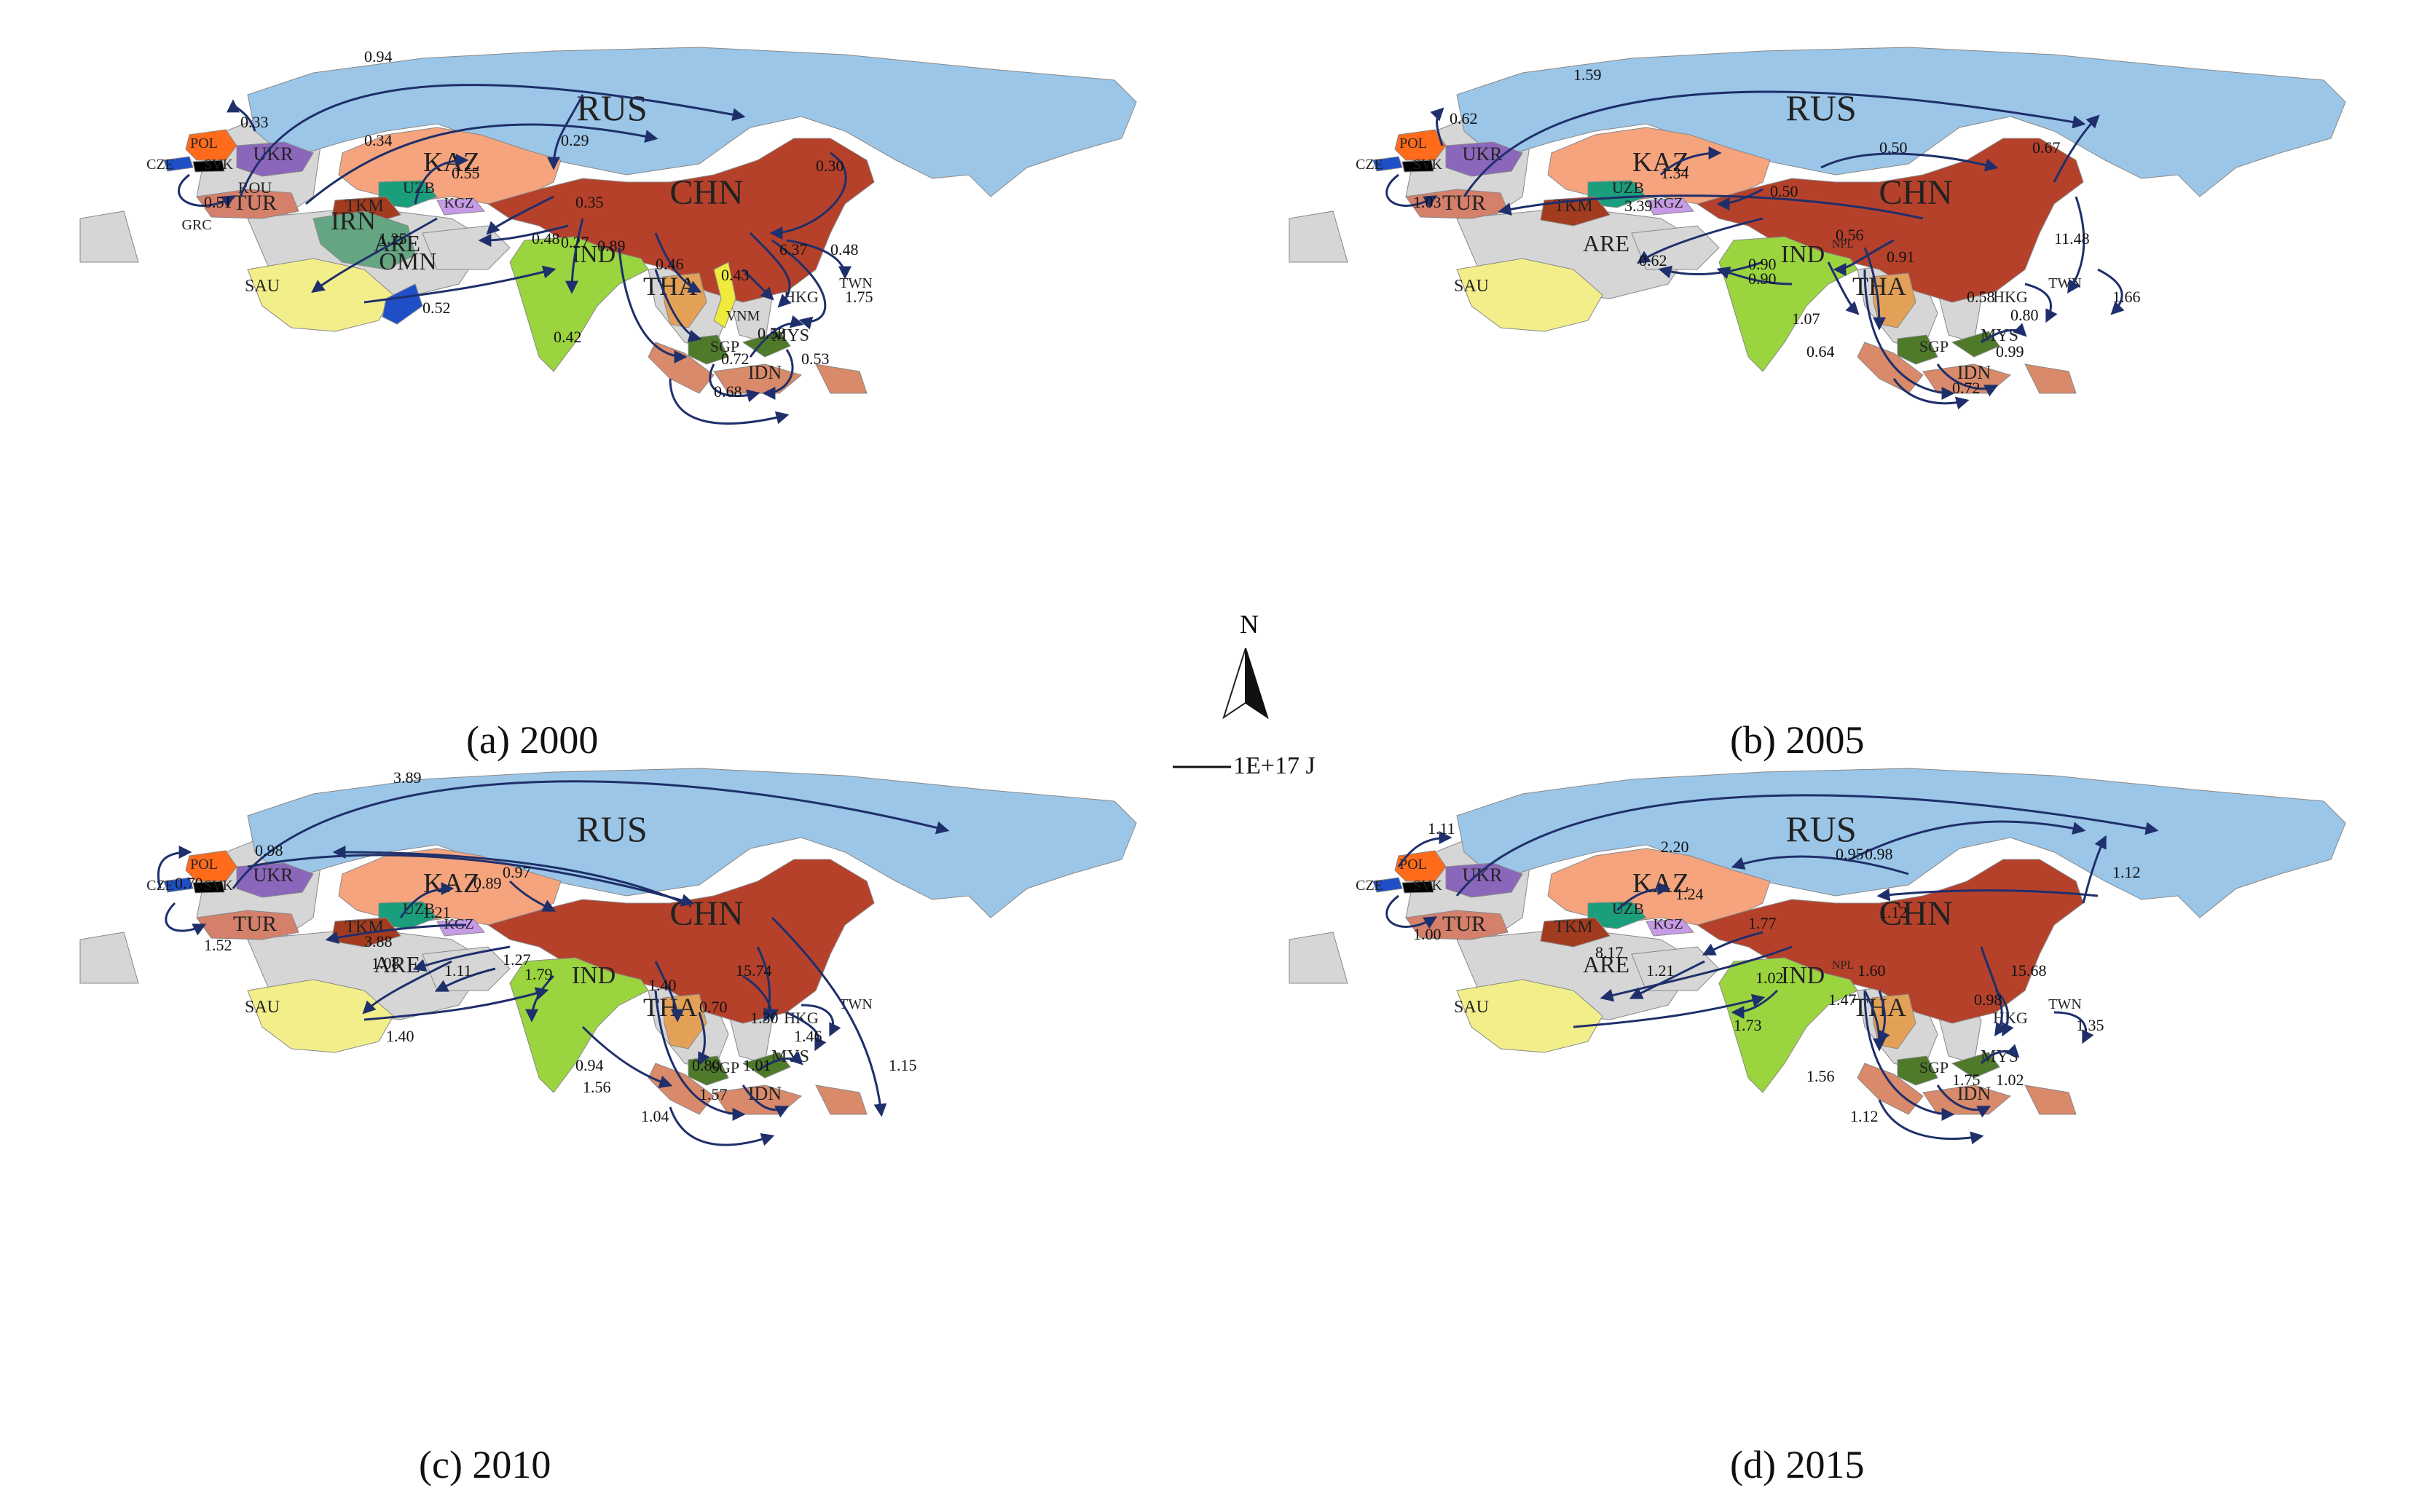 The width and height of the screenshot is (2430, 1512). What do you see at coordinates (1894, 912) in the screenshot?
I see `flow-value-2015-7: 1.12` at bounding box center [1894, 912].